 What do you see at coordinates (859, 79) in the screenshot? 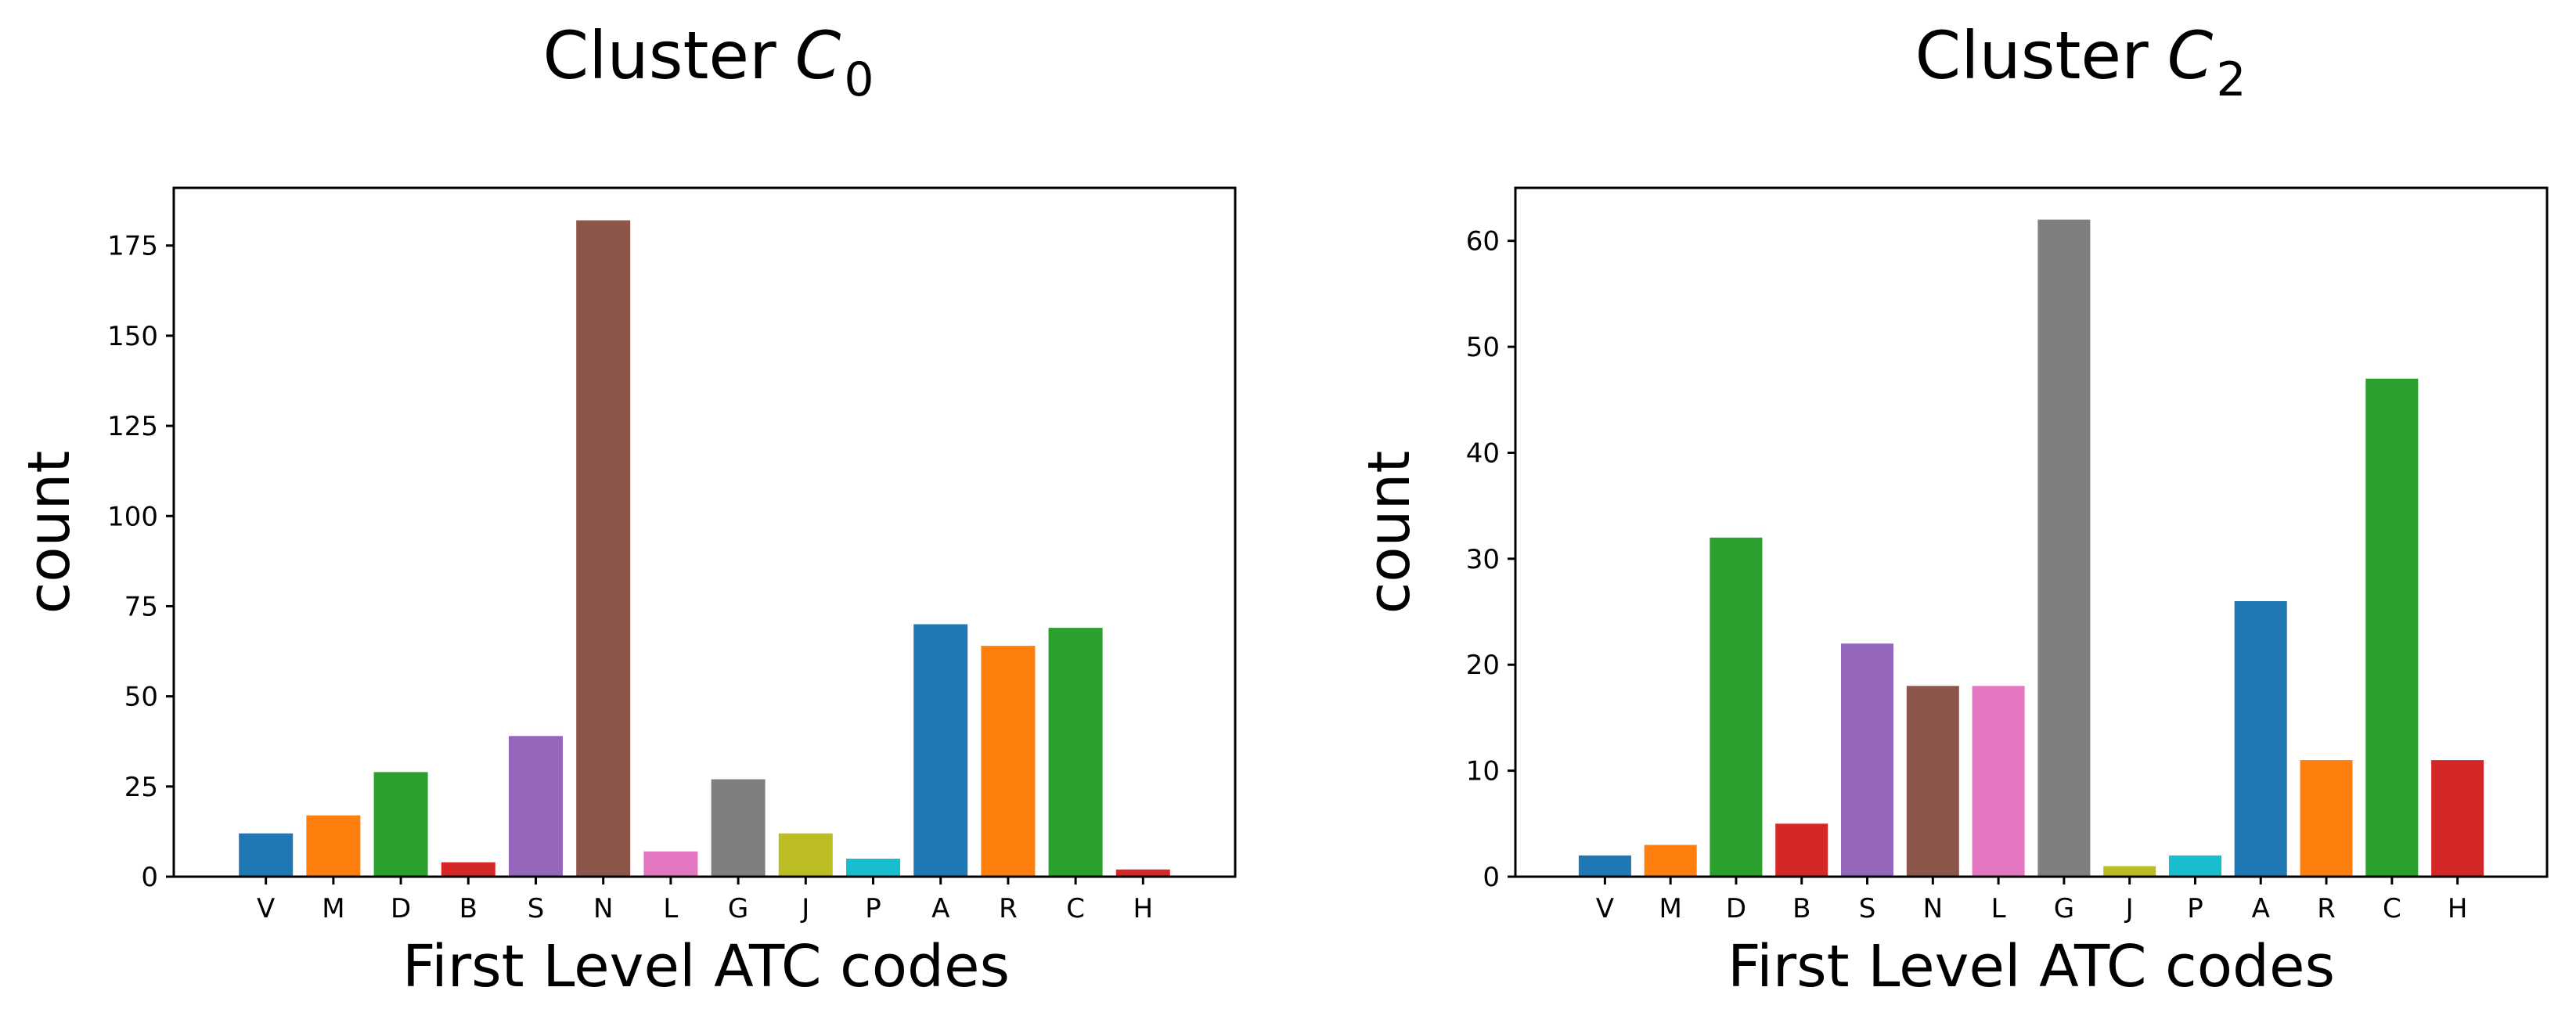
I see `chart-title-subscript: 0` at bounding box center [859, 79].